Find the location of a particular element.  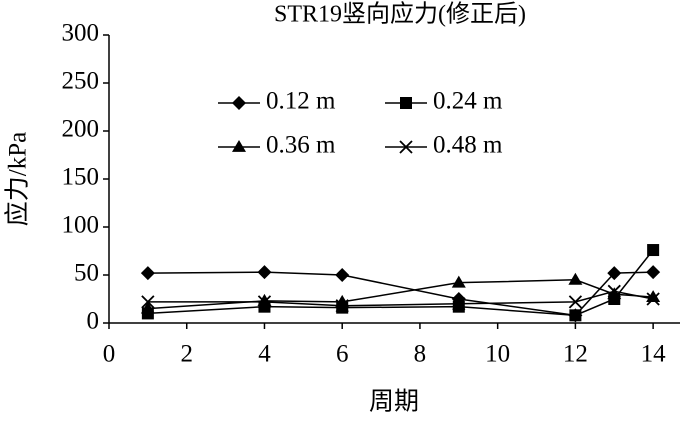

y-tick-label: 100 is located at coordinates (81, 225).